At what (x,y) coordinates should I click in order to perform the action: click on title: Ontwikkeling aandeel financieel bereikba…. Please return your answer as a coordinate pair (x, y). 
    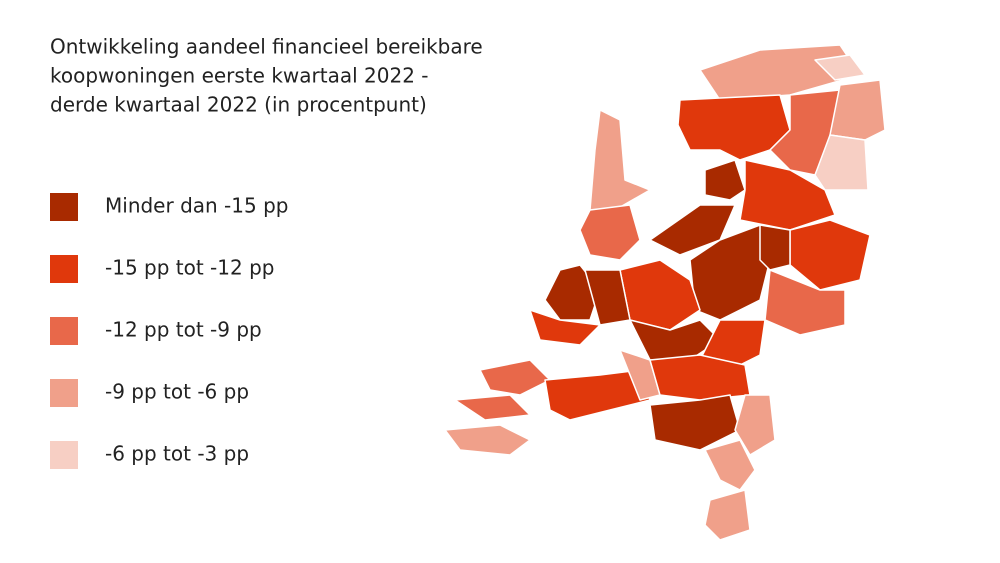
    Looking at the image, I should click on (266, 76).